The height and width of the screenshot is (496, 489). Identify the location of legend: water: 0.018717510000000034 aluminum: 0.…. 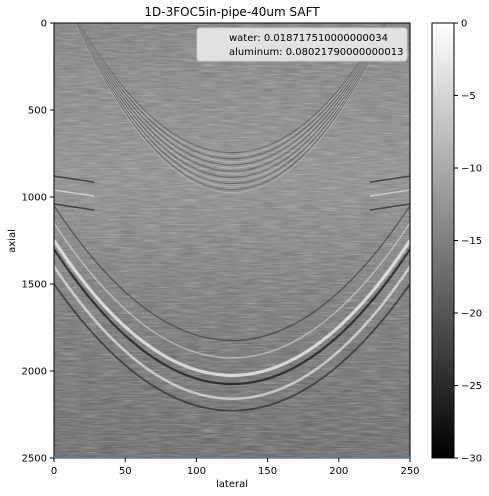
(302, 44).